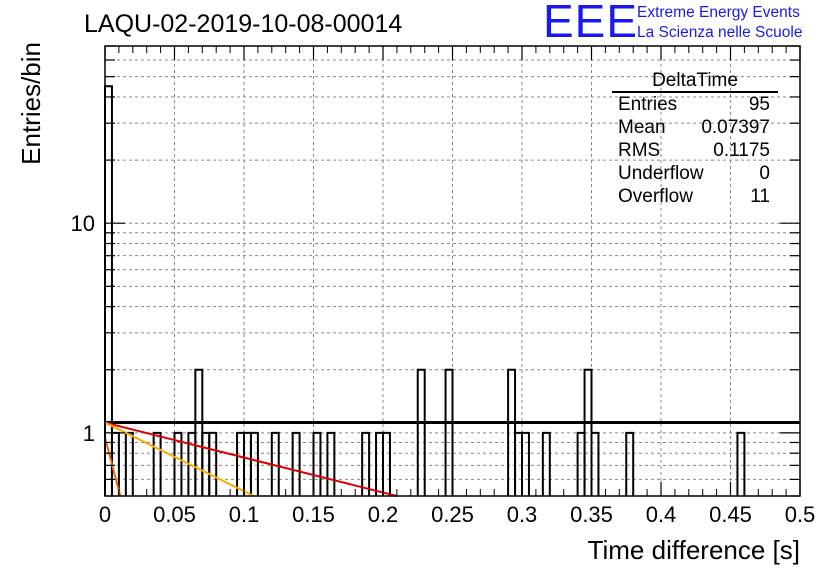 The width and height of the screenshot is (836, 572). Describe the element at coordinates (639, 150) in the screenshot. I see `stats-label: RMS` at that location.